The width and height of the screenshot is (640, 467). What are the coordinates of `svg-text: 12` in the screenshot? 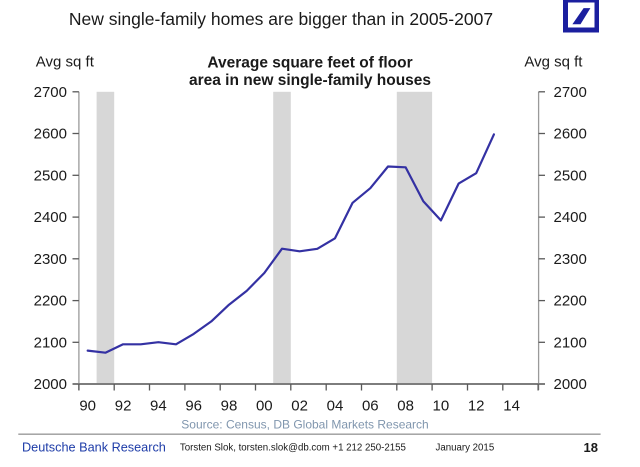 It's located at (476, 406).